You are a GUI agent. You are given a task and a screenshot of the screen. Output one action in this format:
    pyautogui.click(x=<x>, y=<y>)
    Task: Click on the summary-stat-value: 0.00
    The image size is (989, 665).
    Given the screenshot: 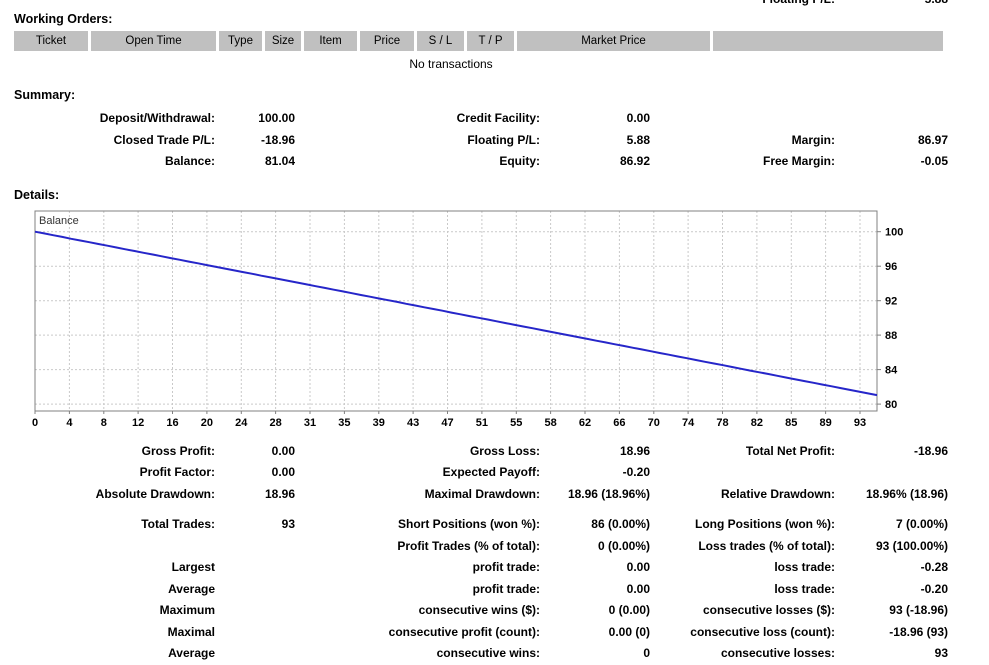 What is the action you would take?
    pyautogui.click(x=638, y=118)
    